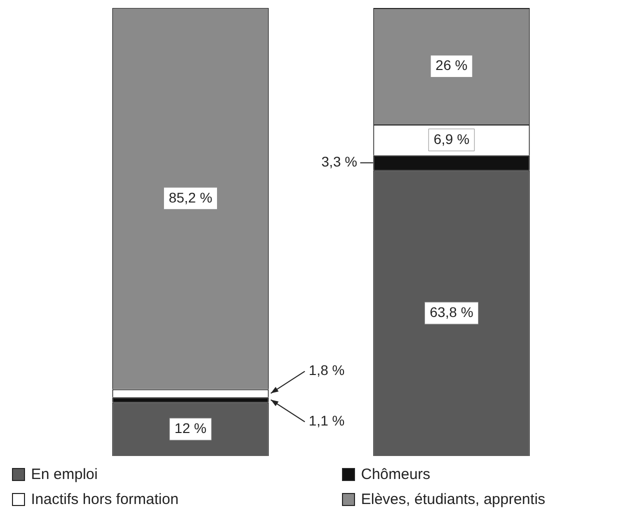  I want to click on data-label: 85,2 %, so click(190, 197).